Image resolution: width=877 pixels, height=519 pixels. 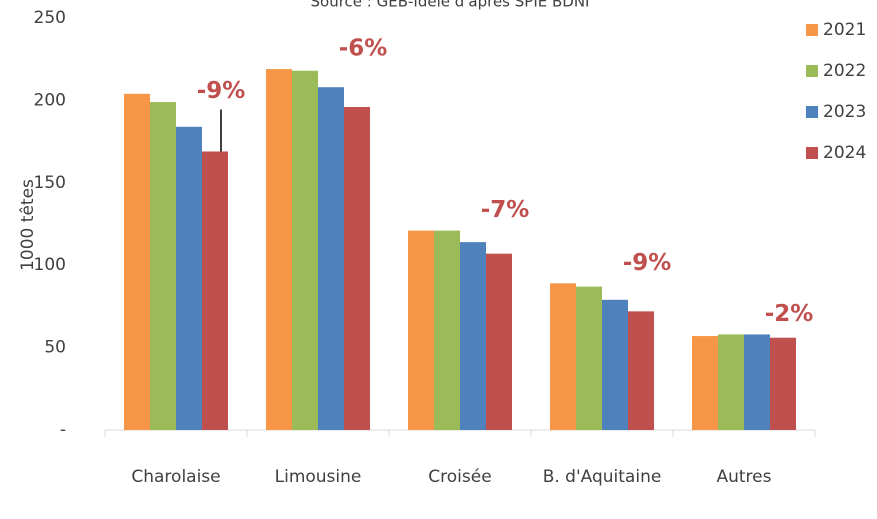 What do you see at coordinates (844, 30) in the screenshot?
I see `legend-label: 2021` at bounding box center [844, 30].